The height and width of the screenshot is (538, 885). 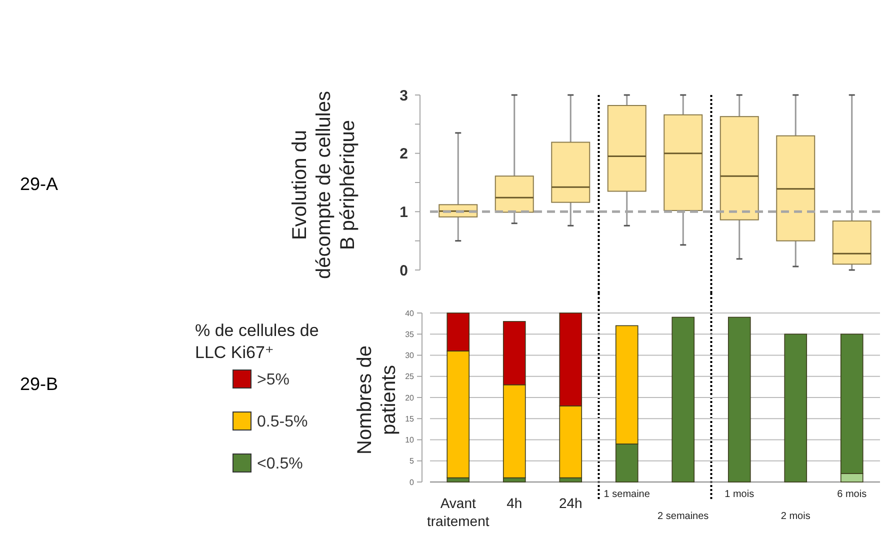 What do you see at coordinates (410, 440) in the screenshot?
I see `y-tick-label: 10` at bounding box center [410, 440].